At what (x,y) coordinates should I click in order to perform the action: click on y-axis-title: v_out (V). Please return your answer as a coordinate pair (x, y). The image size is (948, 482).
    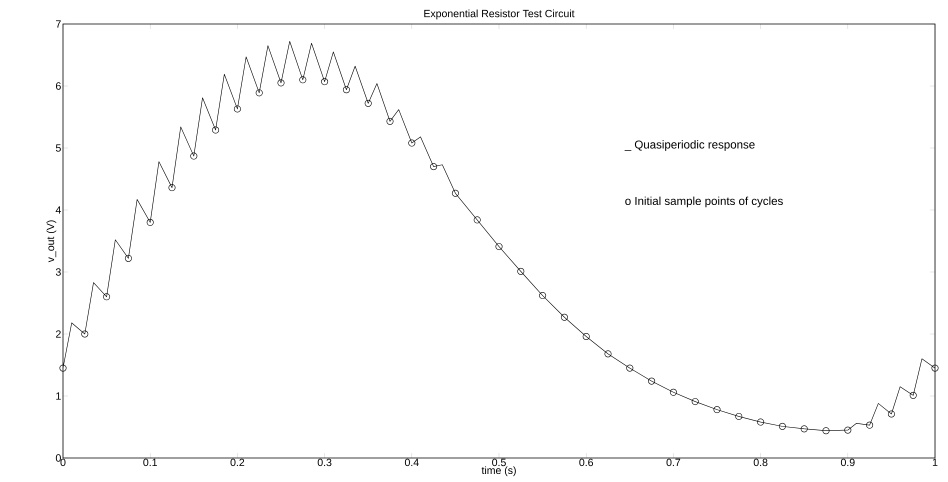
    Looking at the image, I should click on (51, 241).